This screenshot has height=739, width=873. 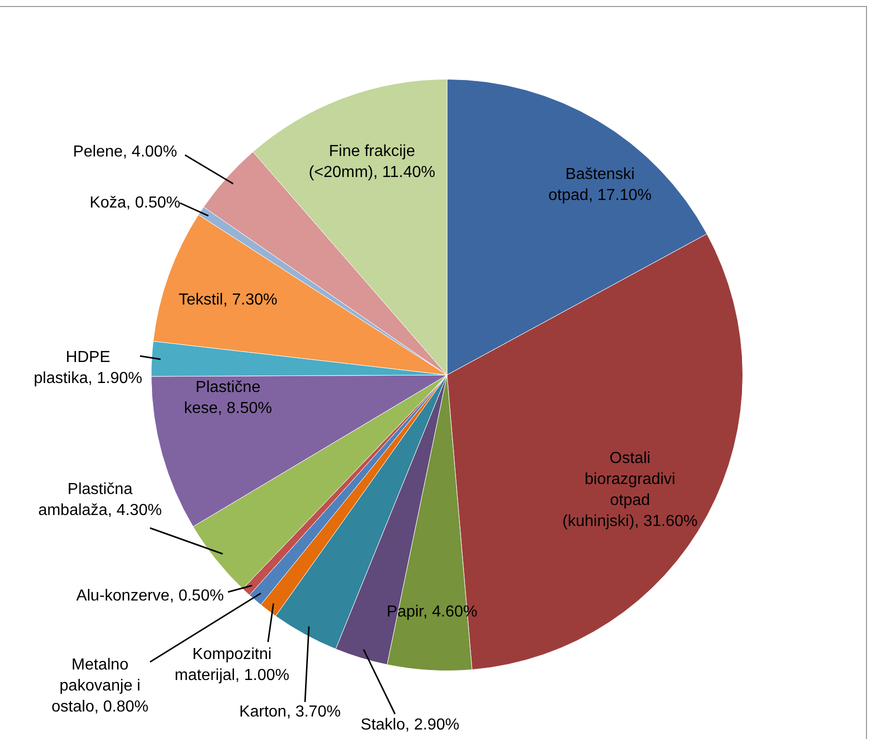 I want to click on slice-label: Staklo, 2.90%, so click(x=410, y=725).